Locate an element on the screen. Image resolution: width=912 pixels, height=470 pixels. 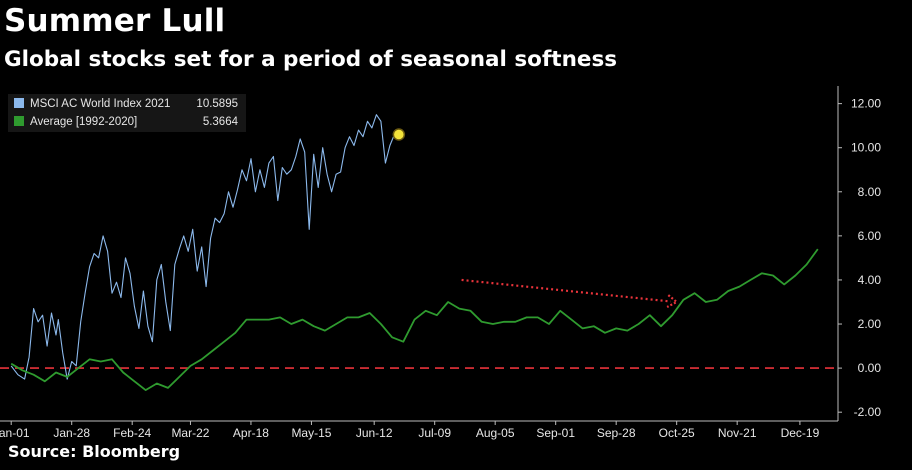
x-tick-label: Jan-28 is located at coordinates (71, 433).